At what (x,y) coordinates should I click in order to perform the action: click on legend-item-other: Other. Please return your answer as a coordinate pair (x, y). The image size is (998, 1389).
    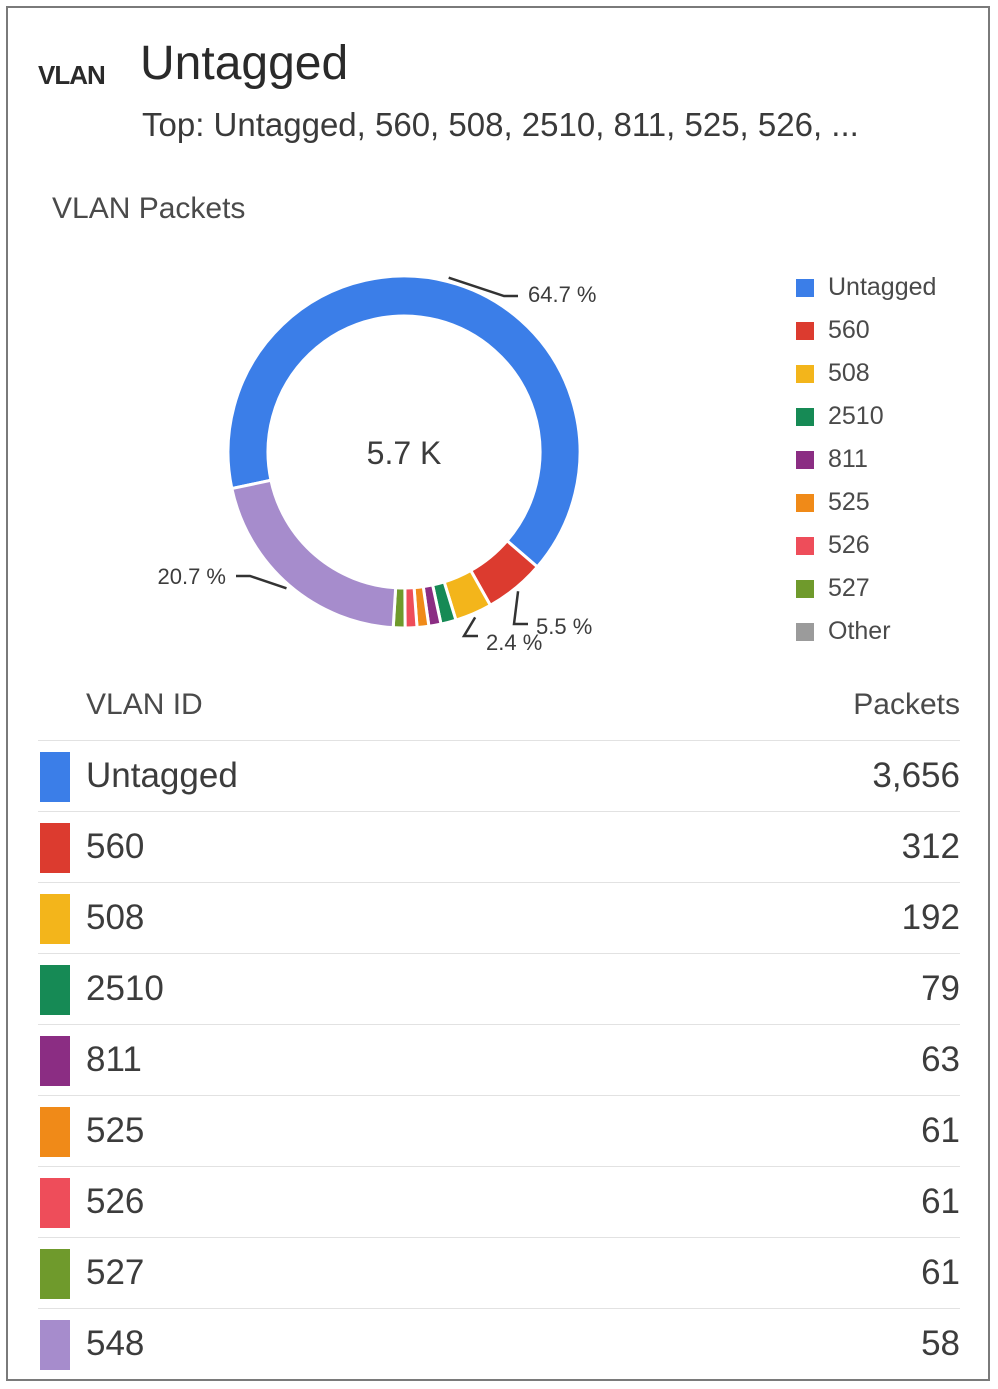
    Looking at the image, I should click on (866, 631).